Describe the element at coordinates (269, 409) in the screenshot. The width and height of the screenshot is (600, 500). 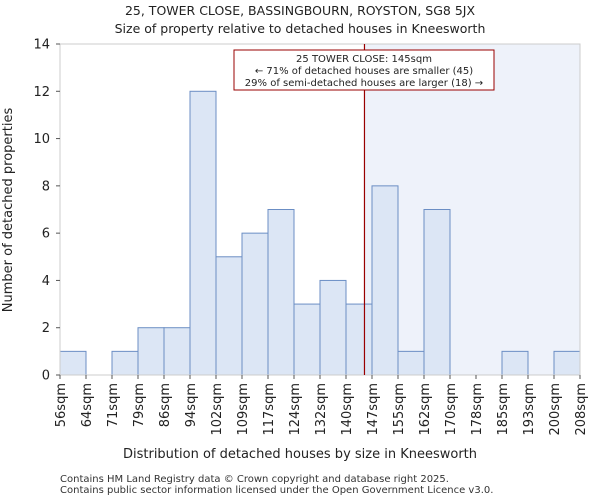
I see `x-tick-label: 117sqm` at that location.